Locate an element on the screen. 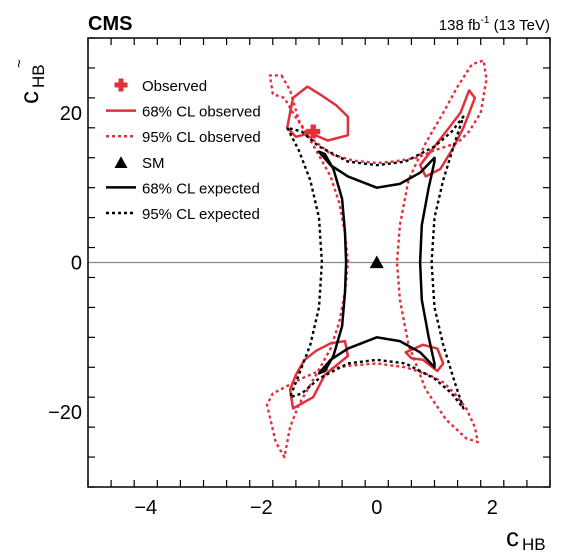 The image size is (580, 560). legend-label: 95% CL expected is located at coordinates (201, 214).